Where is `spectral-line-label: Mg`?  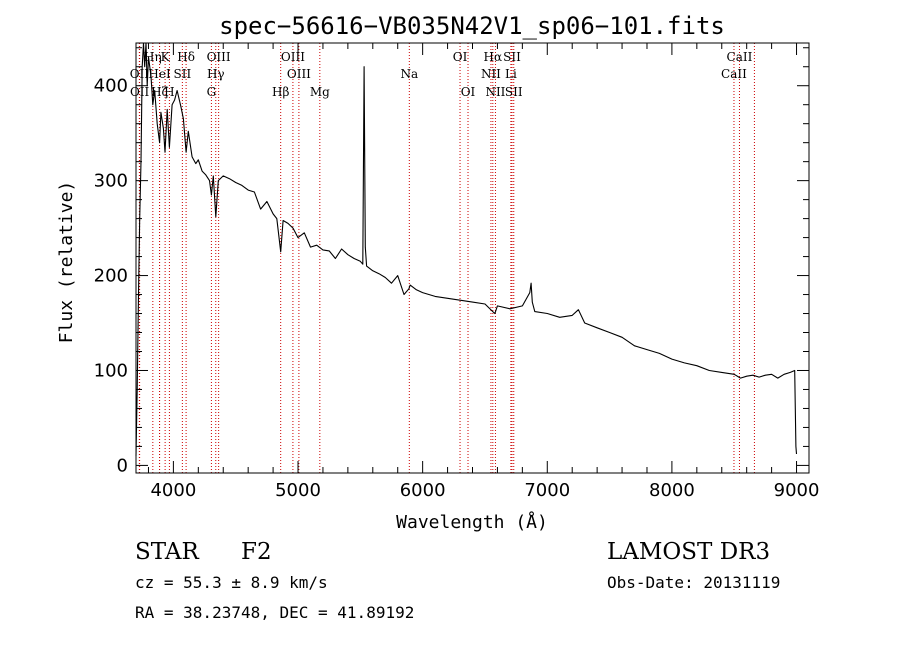
spectral-line-label: Mg is located at coordinates (320, 92).